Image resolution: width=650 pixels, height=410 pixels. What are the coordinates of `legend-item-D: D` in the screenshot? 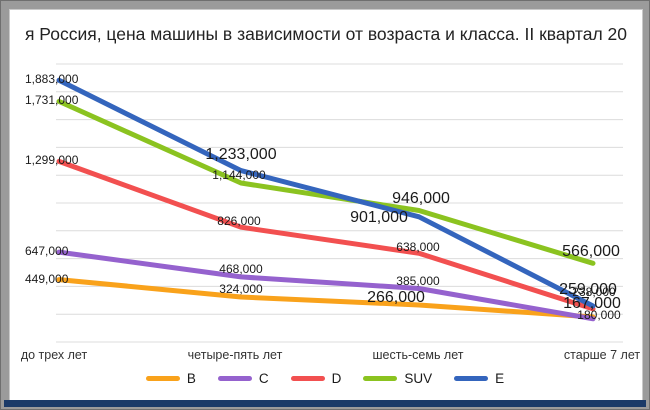 It's located at (316, 378).